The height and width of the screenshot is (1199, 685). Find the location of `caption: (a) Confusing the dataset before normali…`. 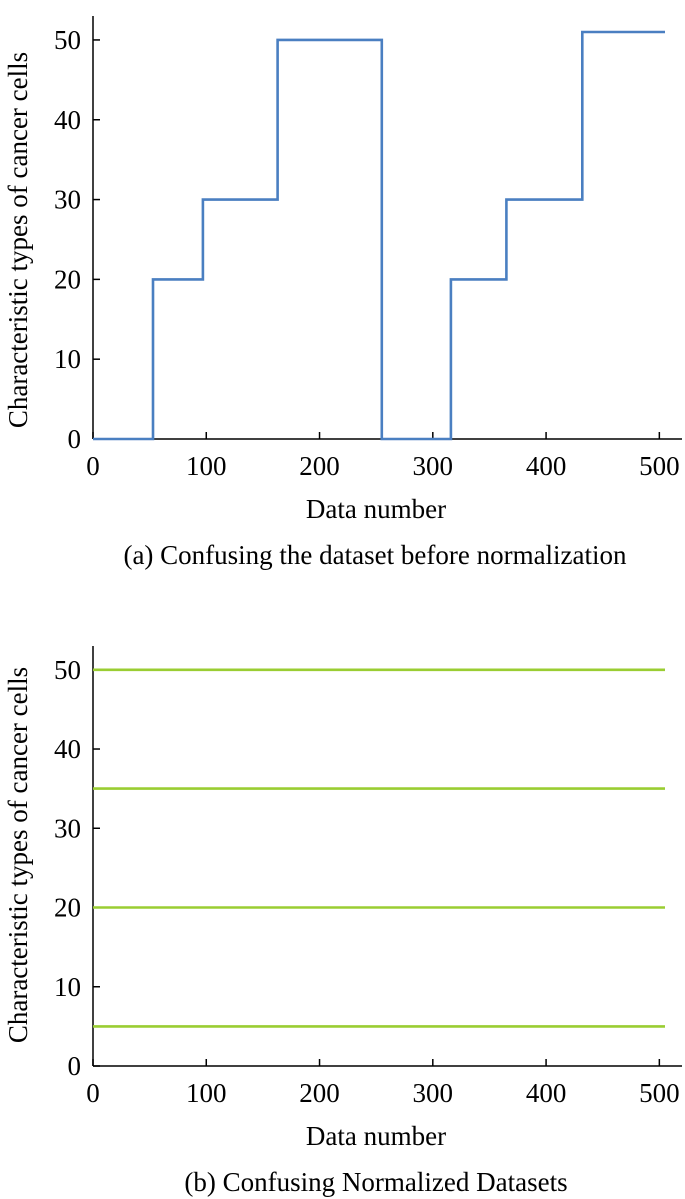

caption: (a) Confusing the dataset before normali… is located at coordinates (375, 555).